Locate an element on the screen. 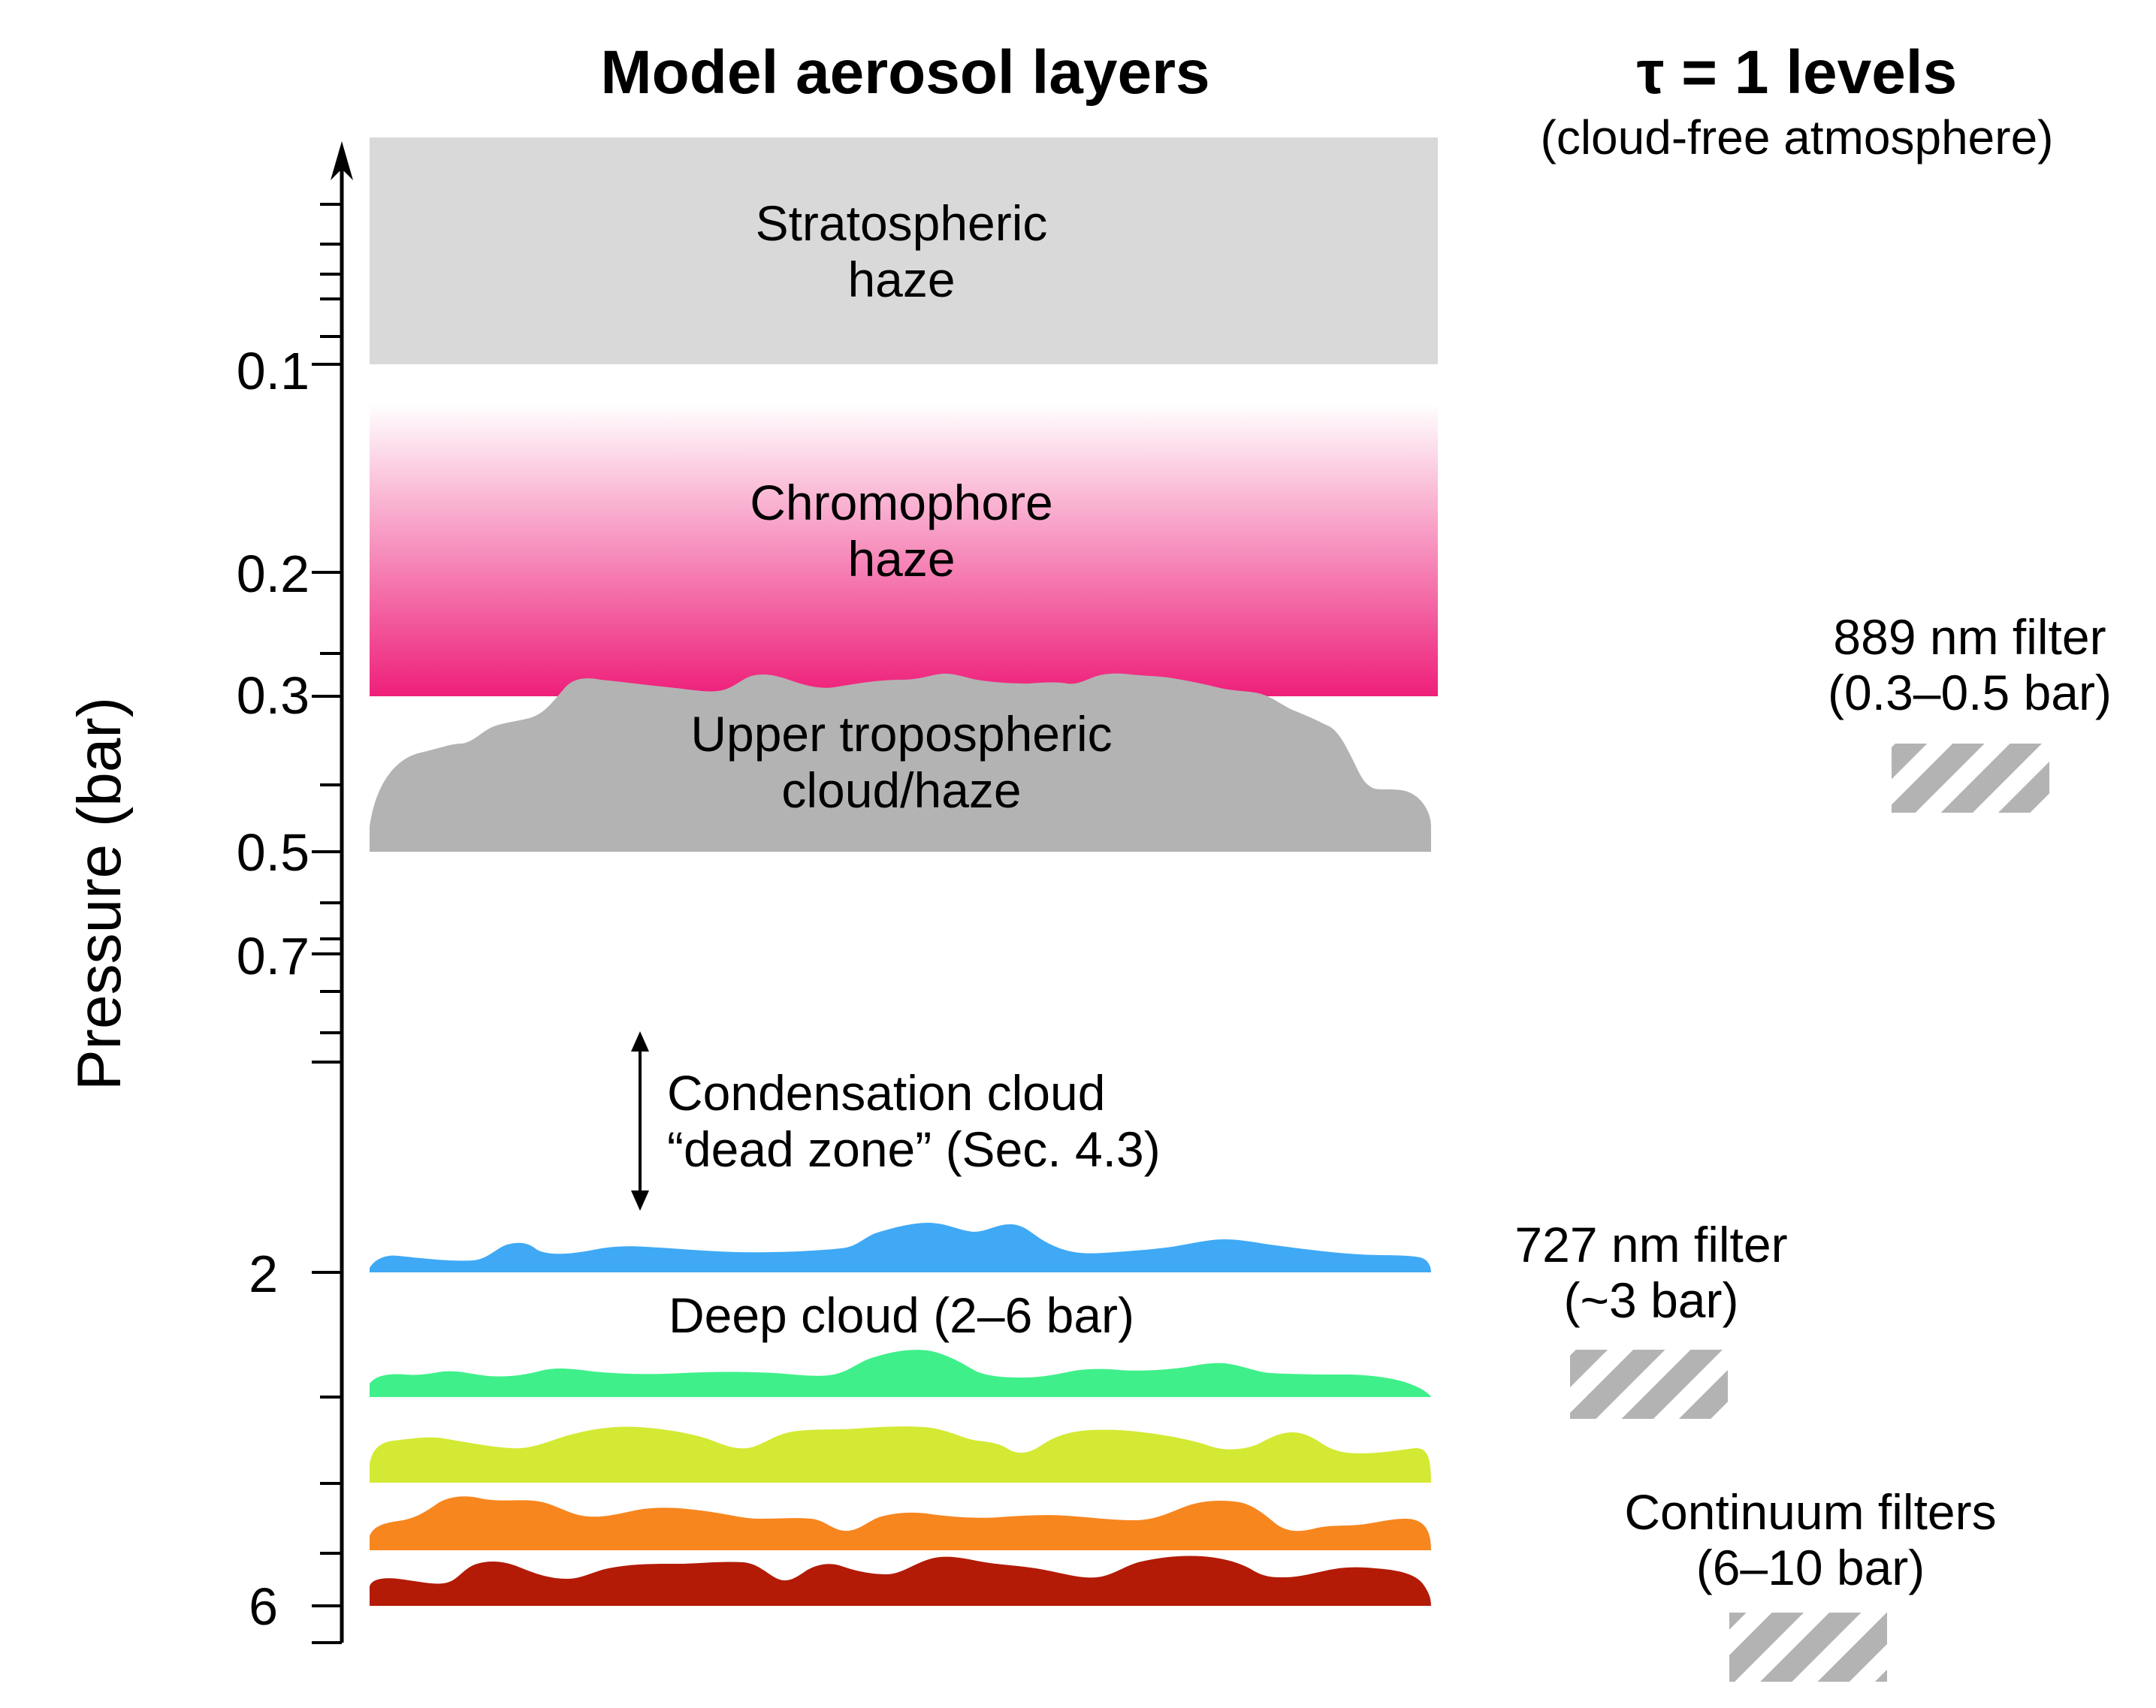 The width and height of the screenshot is (2156, 1708). continuum-level-box is located at coordinates (1808, 1648).